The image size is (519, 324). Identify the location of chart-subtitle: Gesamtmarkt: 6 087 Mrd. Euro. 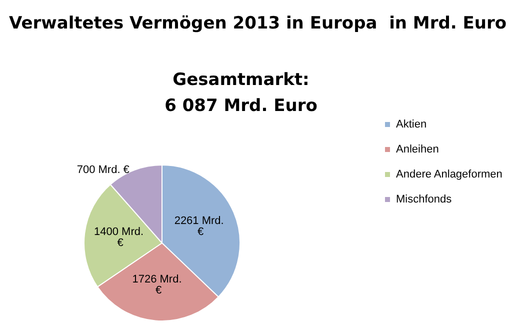
(241, 93).